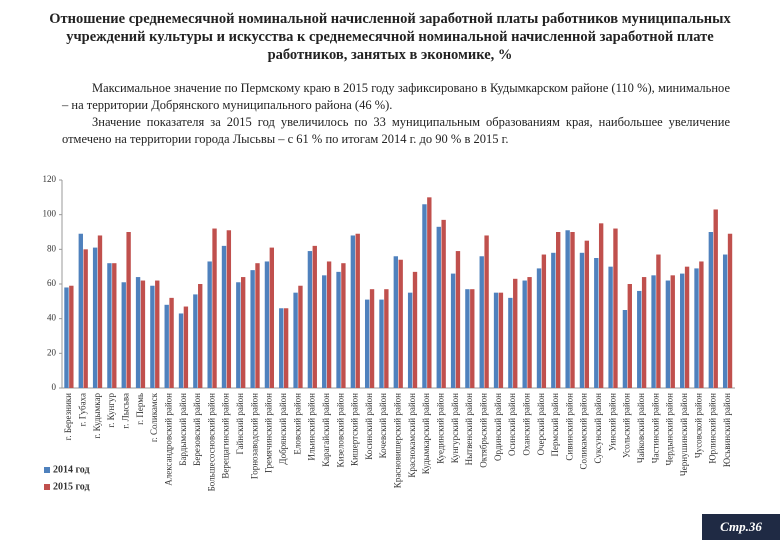  I want to click on y-tick-label: 40, so click(52, 318).